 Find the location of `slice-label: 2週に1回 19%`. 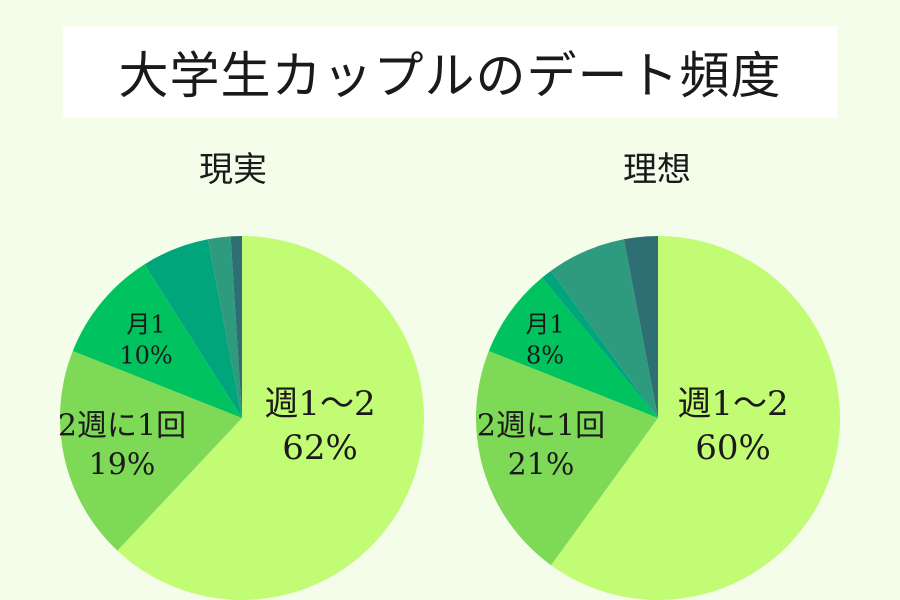

slice-label: 2週に1回 19% is located at coordinates (122, 446).